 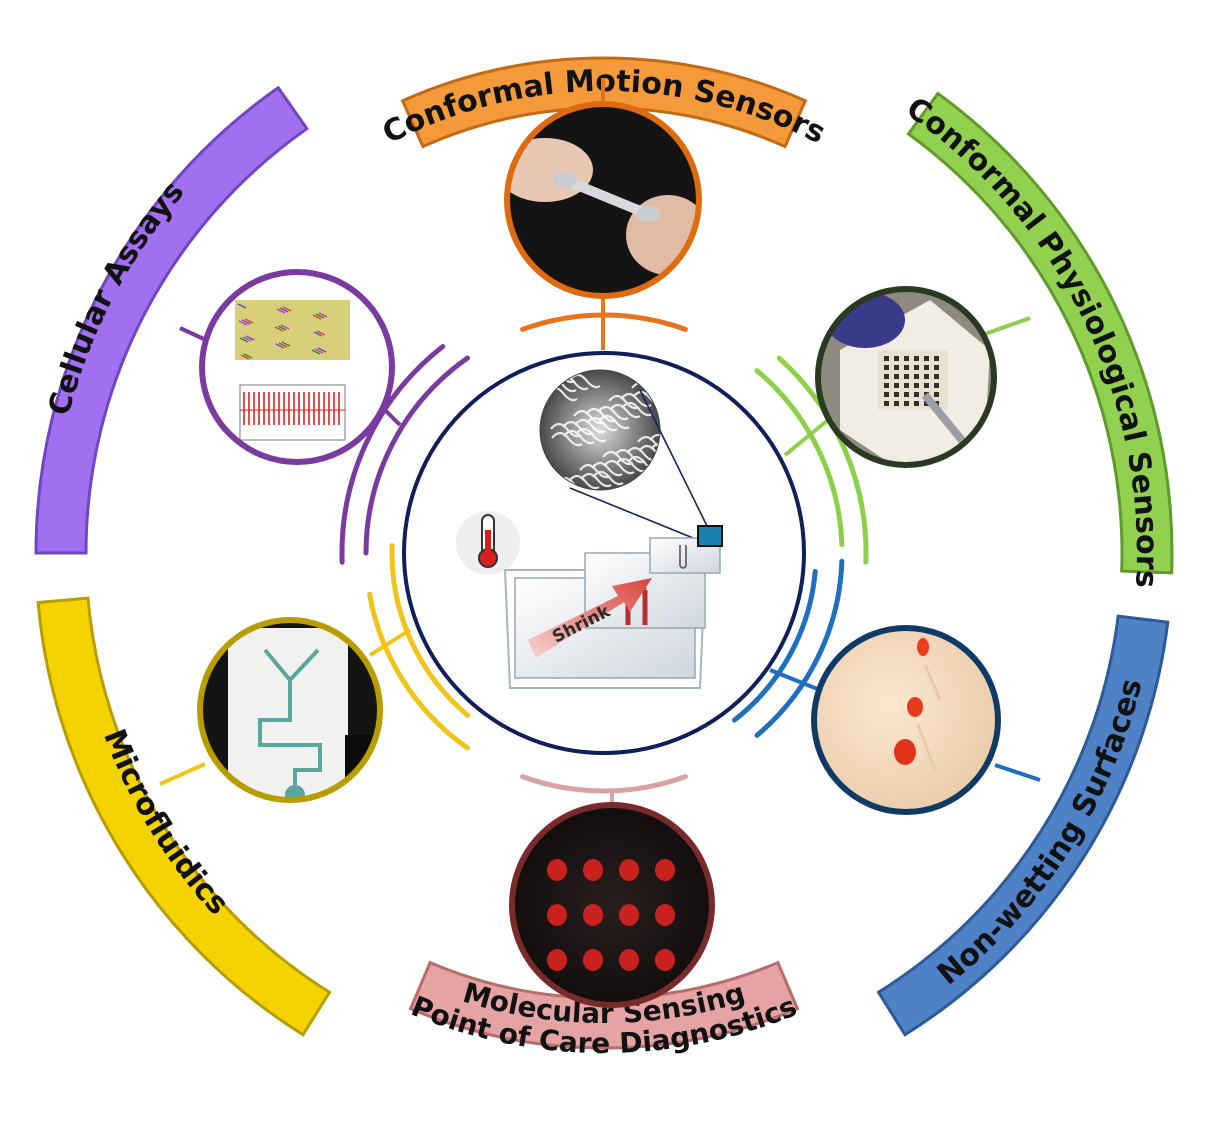 I want to click on photo-microfluidics, so click(x=290, y=710).